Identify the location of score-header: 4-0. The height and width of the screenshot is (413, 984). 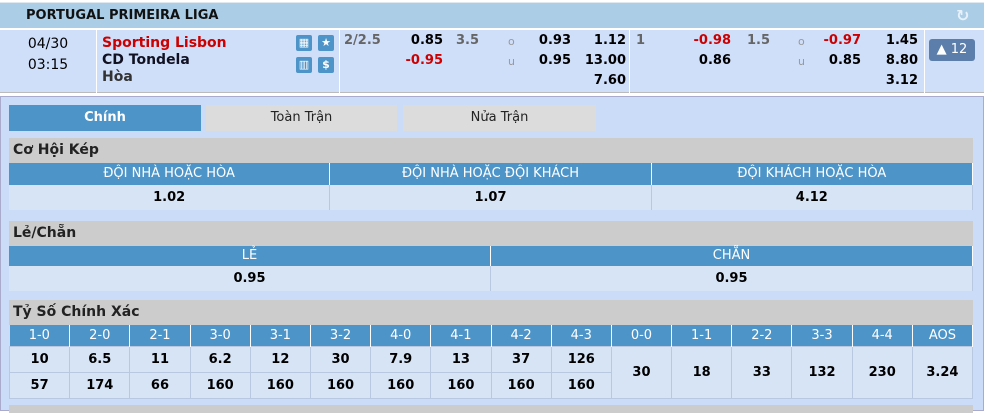
(401, 335).